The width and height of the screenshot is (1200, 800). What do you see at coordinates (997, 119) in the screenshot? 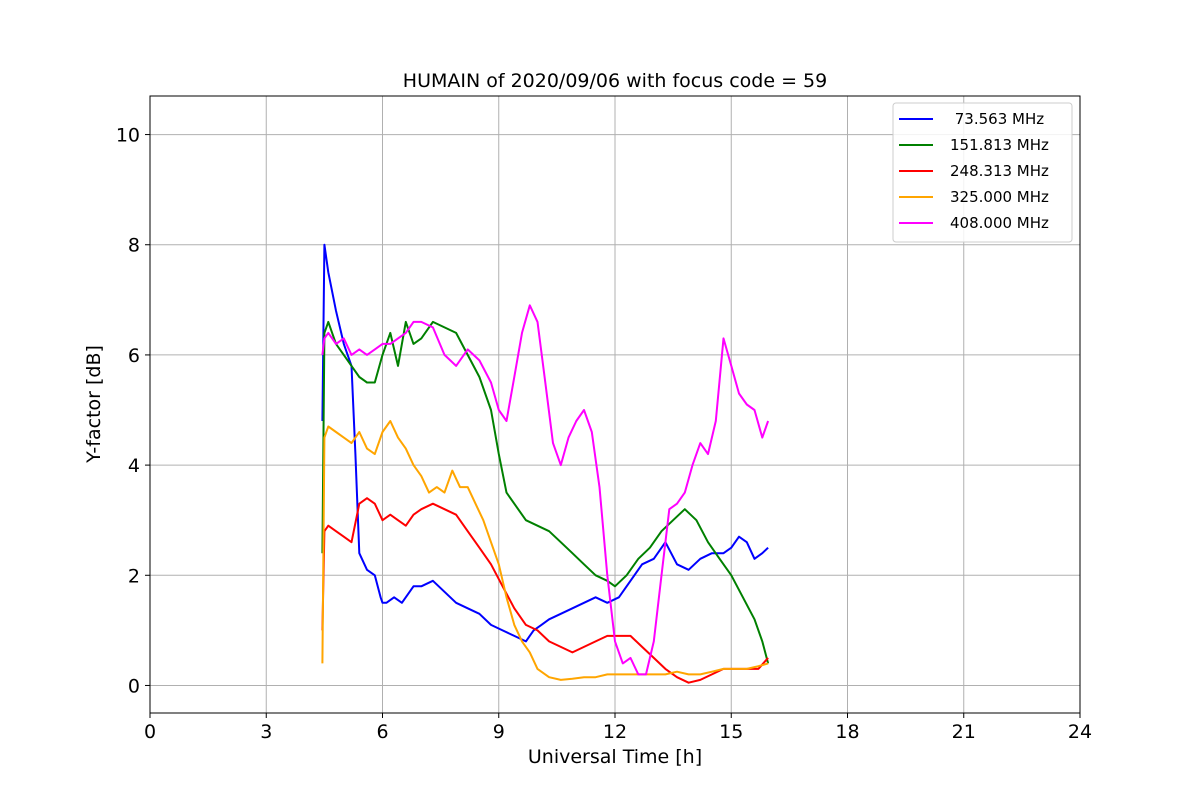
I see `legend-label: 73.563 MHz` at bounding box center [997, 119].